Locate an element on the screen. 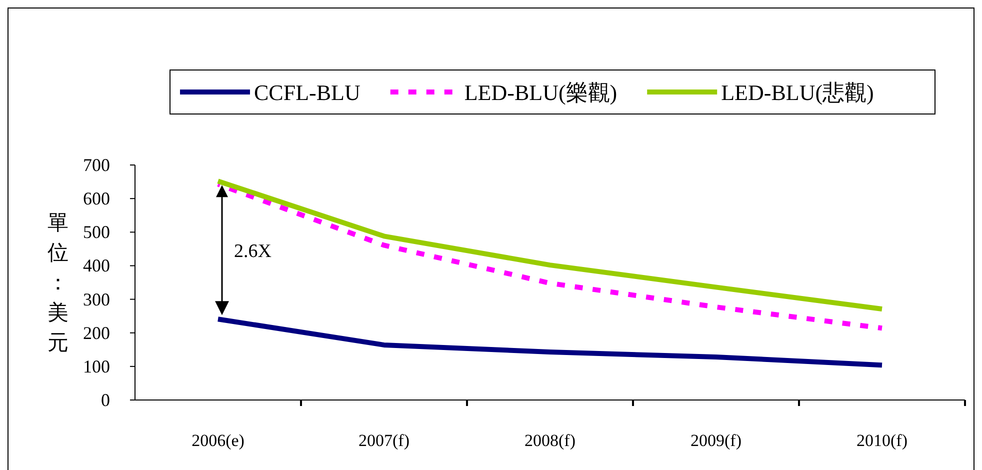 This screenshot has height=470, width=982. y-tick-label: 600 is located at coordinates (96, 198).